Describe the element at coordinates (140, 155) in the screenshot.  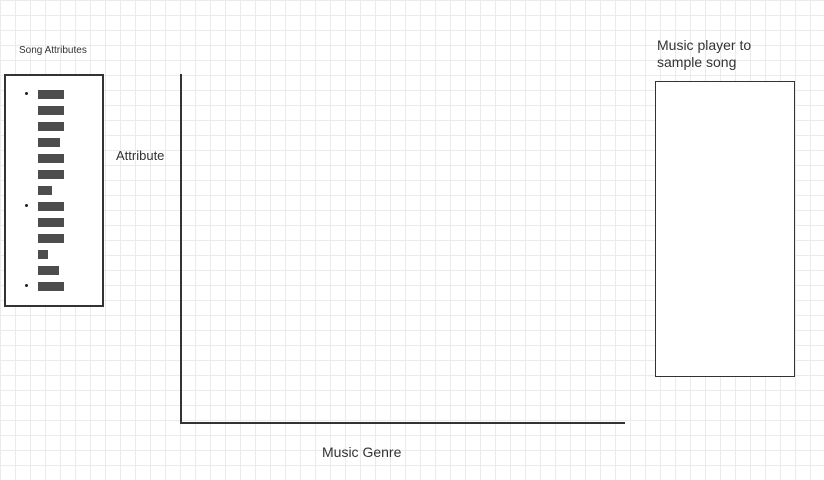
I see `y-axis-label: Attribute` at that location.